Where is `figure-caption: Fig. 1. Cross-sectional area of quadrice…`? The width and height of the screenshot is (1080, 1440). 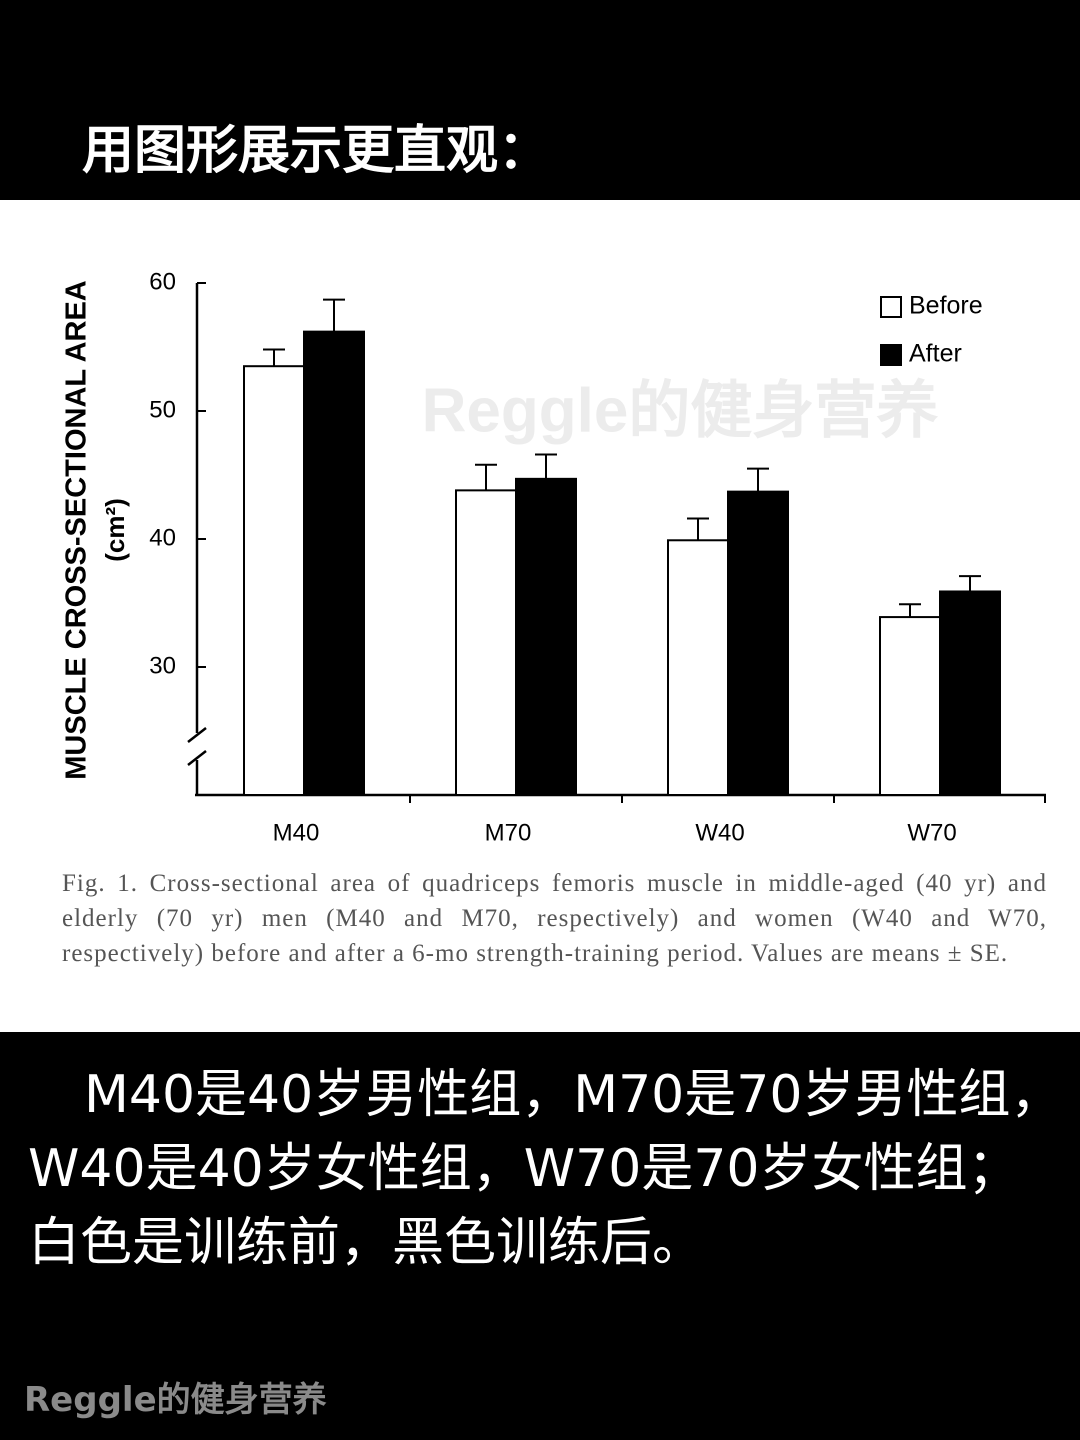 figure-caption: Fig. 1. Cross-sectional area of quadrice… is located at coordinates (554, 918).